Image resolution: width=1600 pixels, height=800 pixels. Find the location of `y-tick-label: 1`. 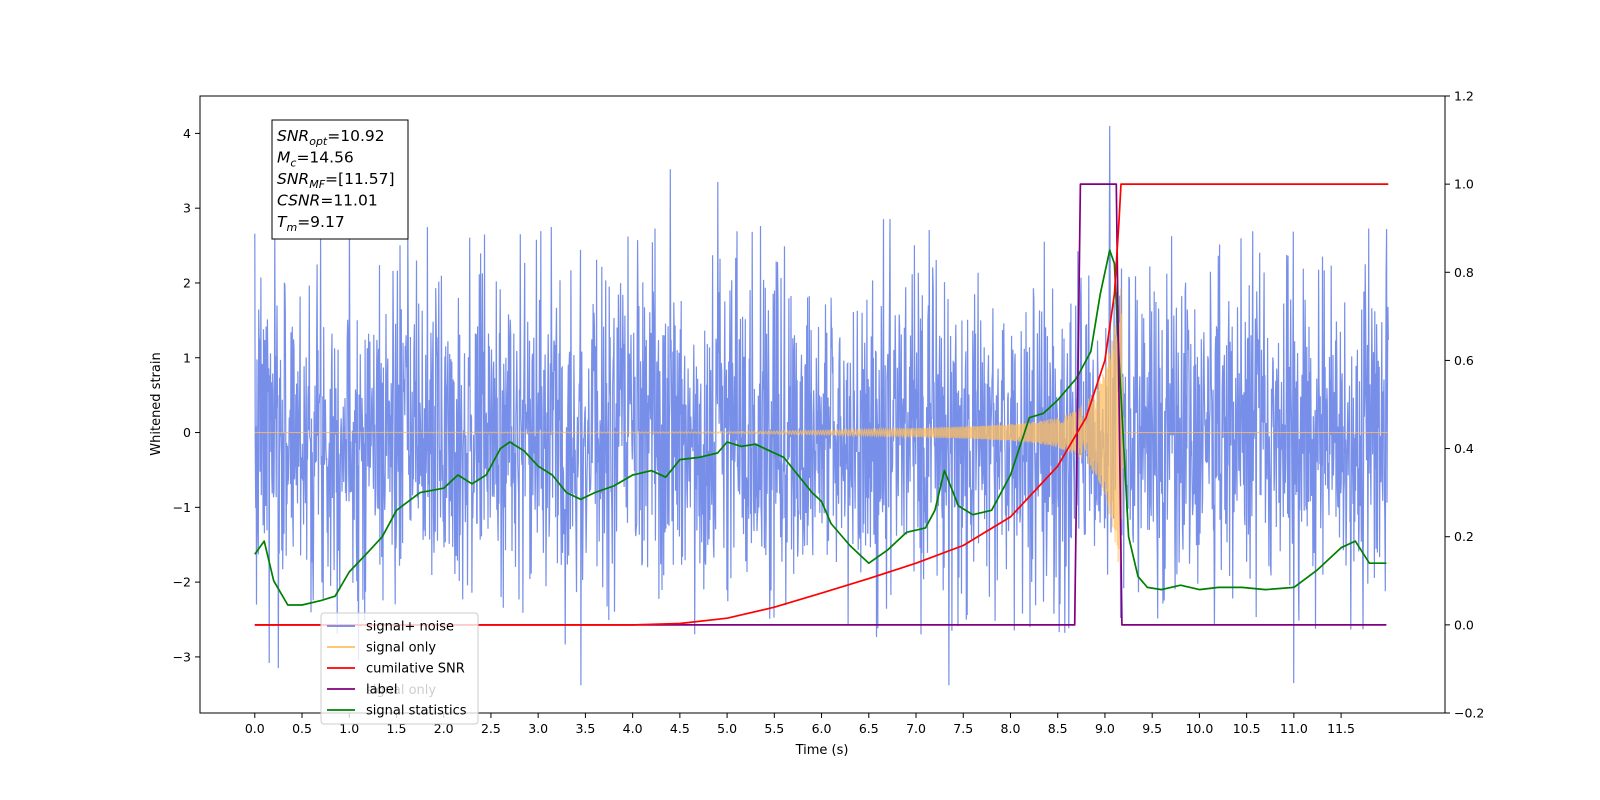

y-tick-label: 1 is located at coordinates (187, 357).